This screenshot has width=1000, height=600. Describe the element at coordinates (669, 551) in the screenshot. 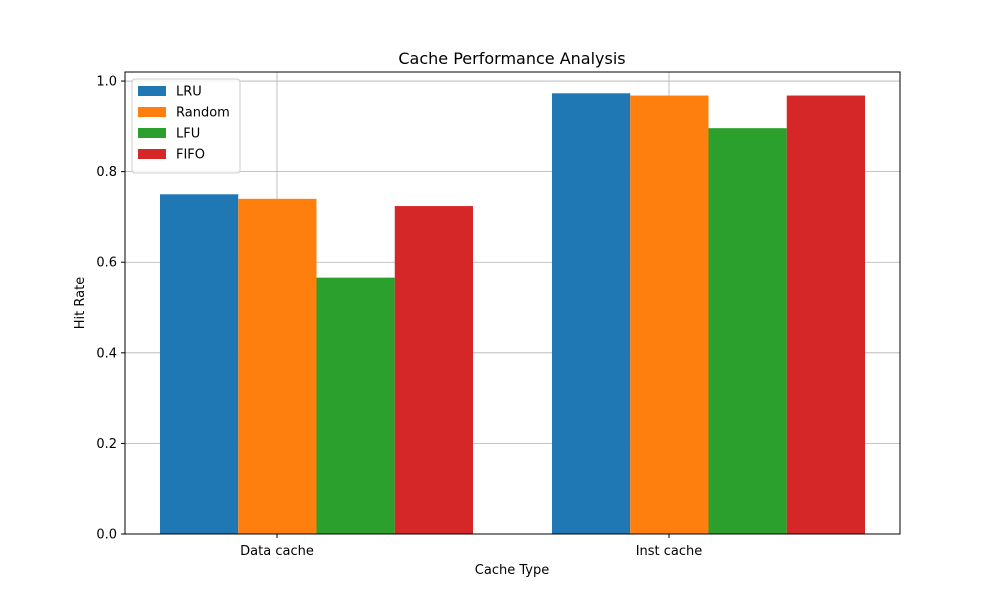

I see `x-tick-label: Inst cache` at that location.